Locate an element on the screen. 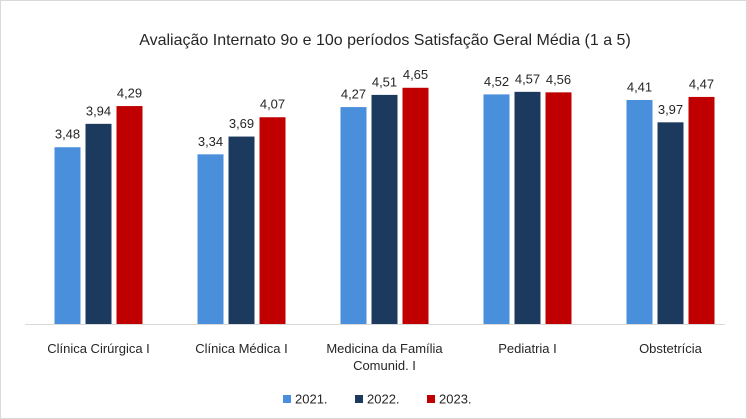 This screenshot has width=747, height=419. data-label: 3,69 is located at coordinates (241, 123).